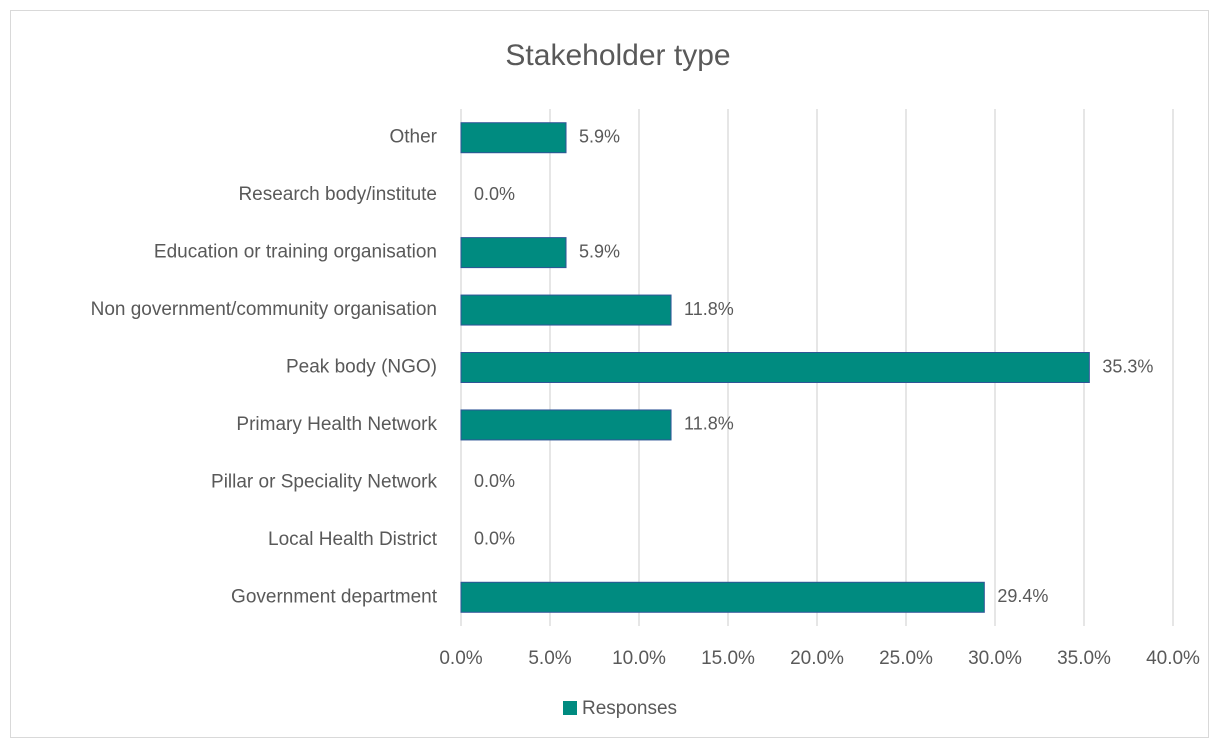 Image resolution: width=1219 pixels, height=738 pixels. What do you see at coordinates (337, 194) in the screenshot?
I see `y-tick-label: Research body/institute` at bounding box center [337, 194].